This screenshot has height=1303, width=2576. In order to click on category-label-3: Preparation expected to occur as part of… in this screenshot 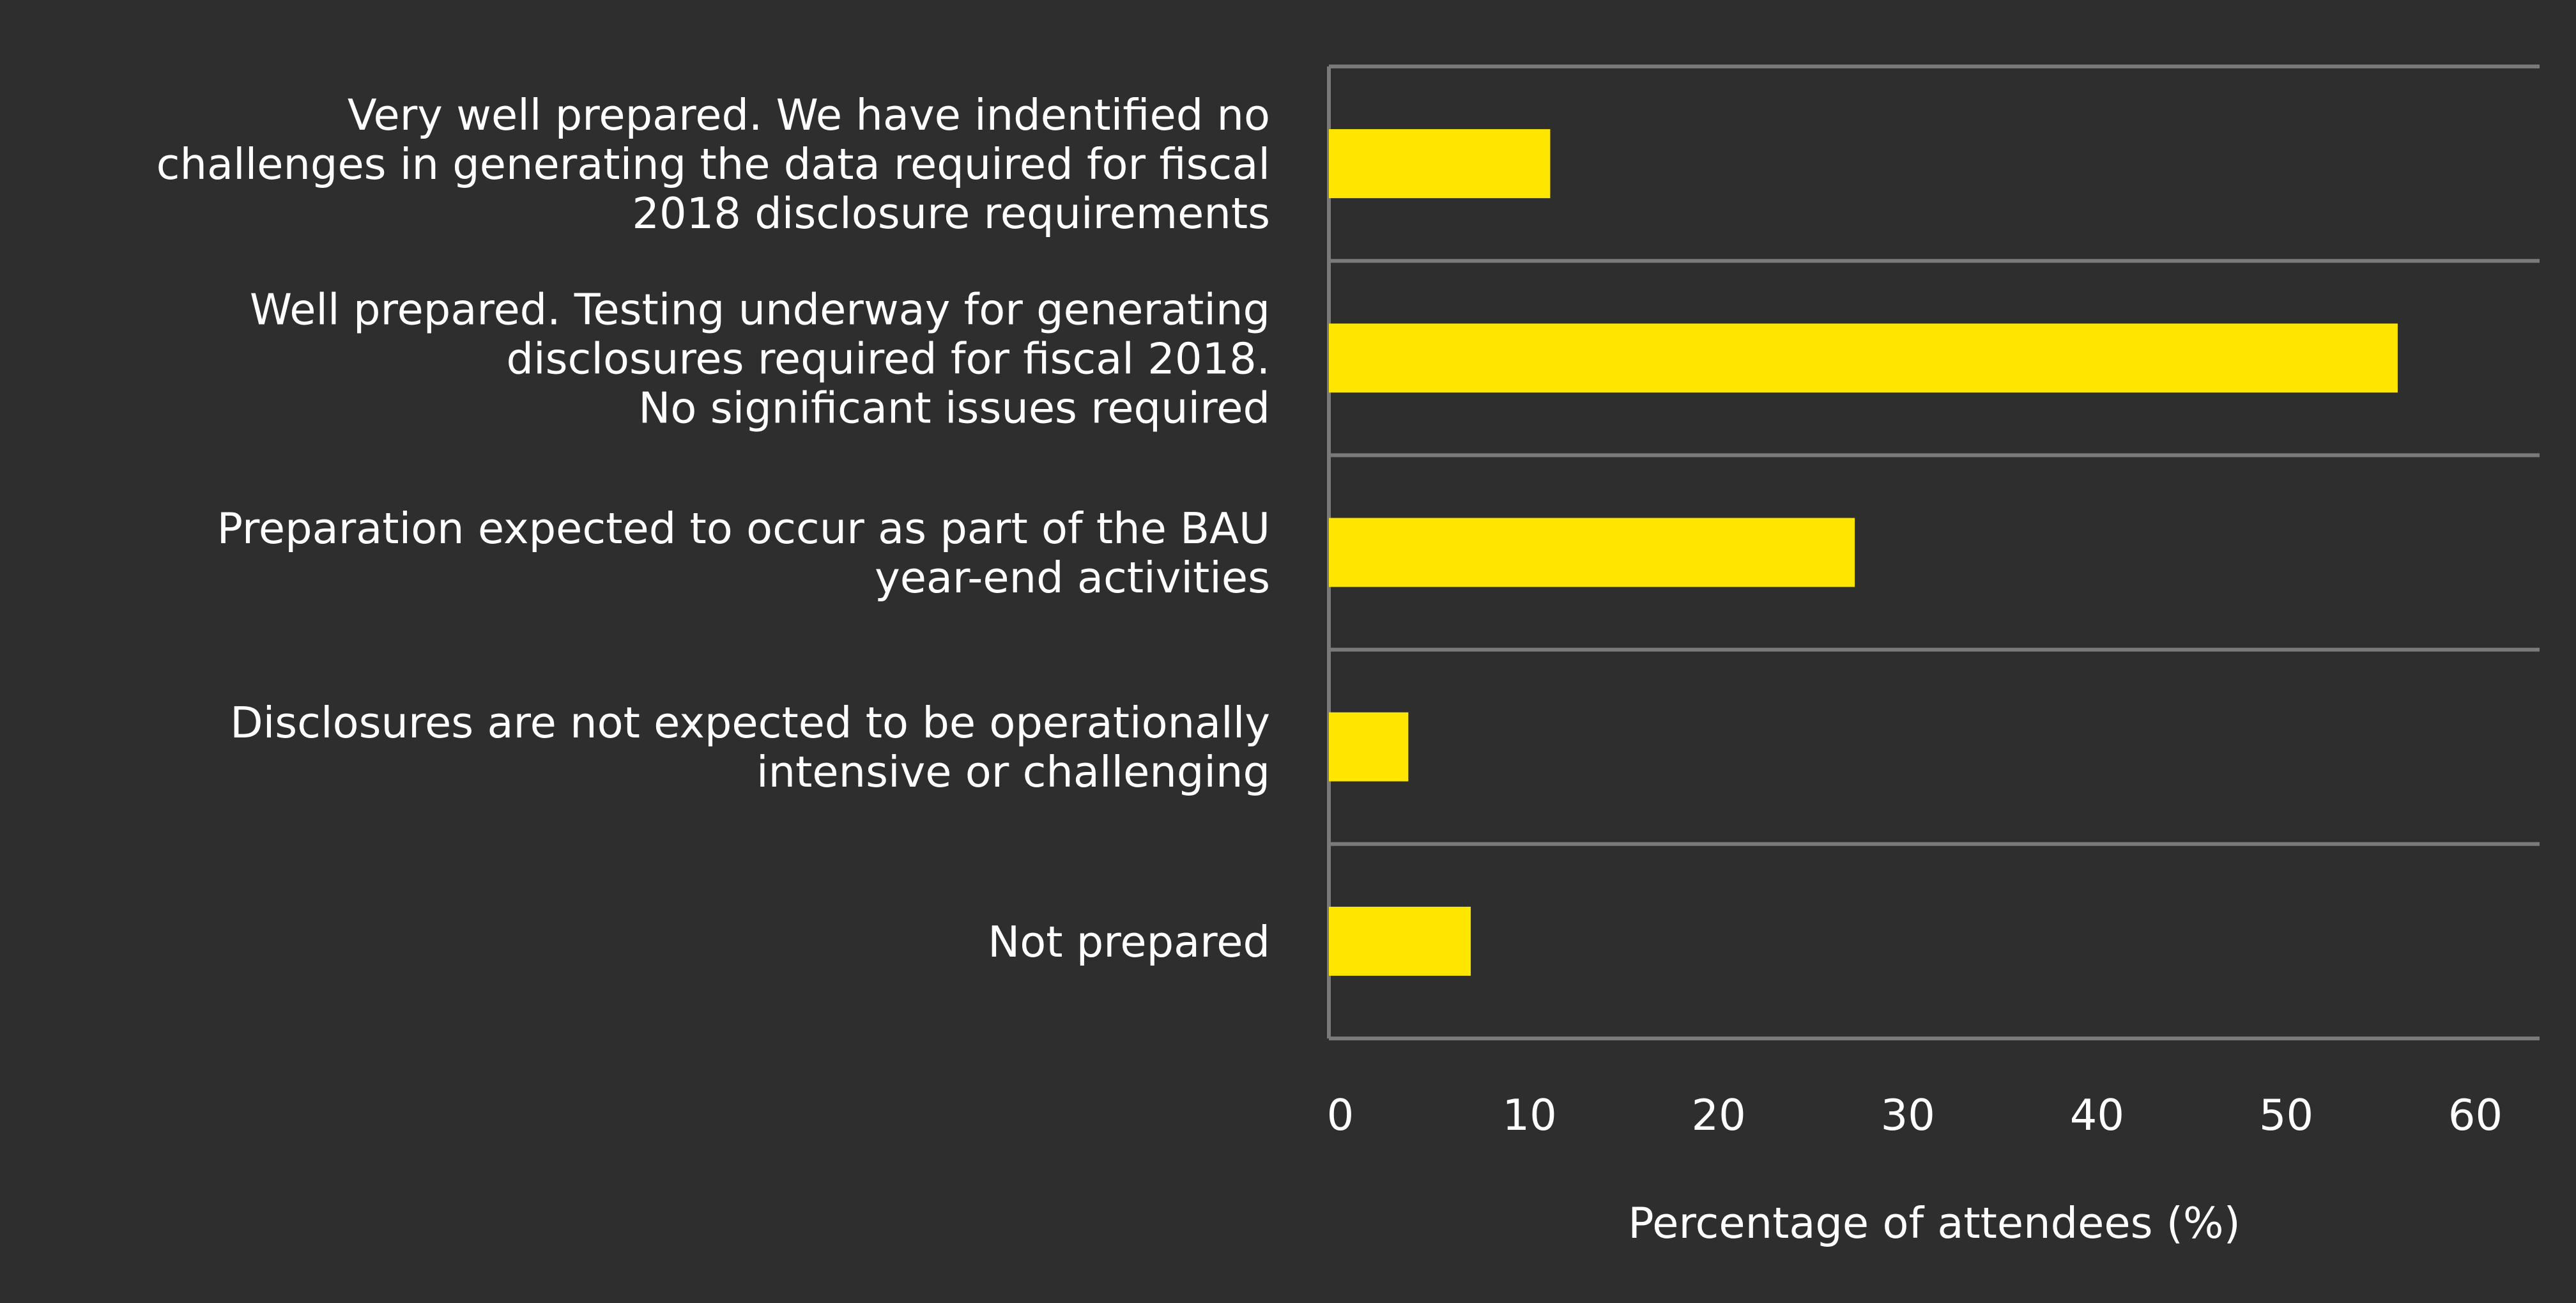, I will do `click(743, 553)`.